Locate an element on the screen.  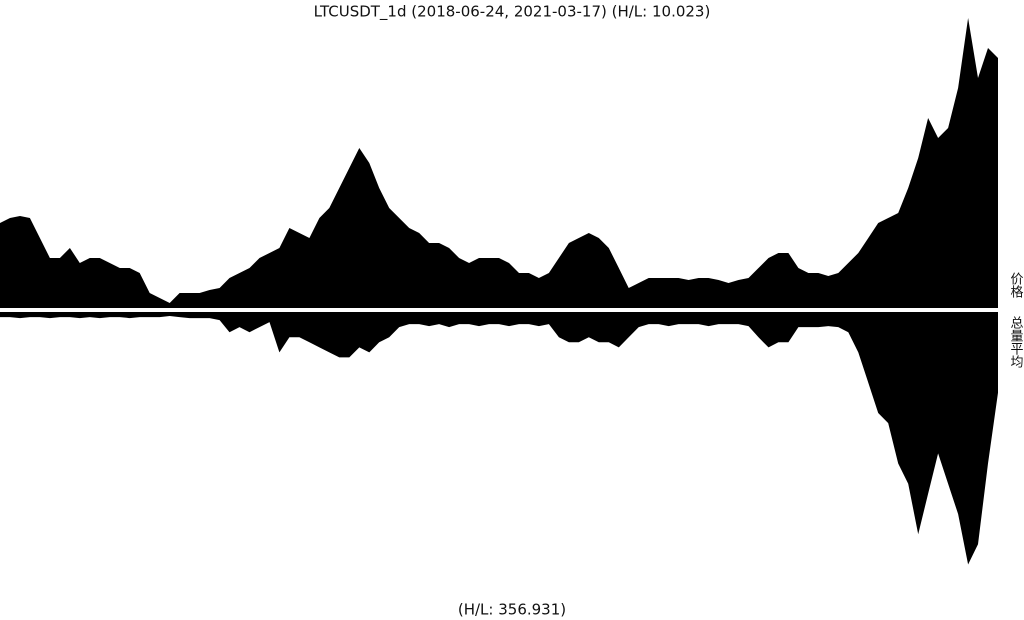
price-label: 价格 is located at coordinates (1016, 285).